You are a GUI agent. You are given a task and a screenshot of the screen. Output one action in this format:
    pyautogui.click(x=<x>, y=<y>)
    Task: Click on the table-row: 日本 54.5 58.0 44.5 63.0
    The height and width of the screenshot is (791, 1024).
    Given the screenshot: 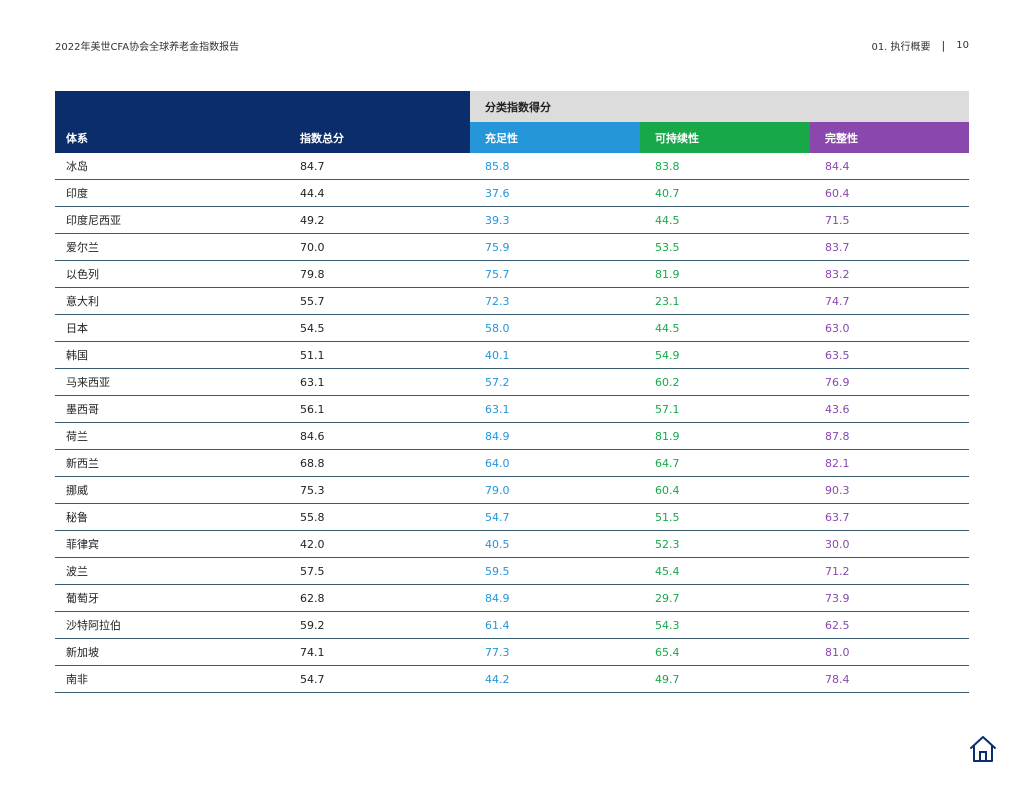 What is the action you would take?
    pyautogui.click(x=512, y=328)
    